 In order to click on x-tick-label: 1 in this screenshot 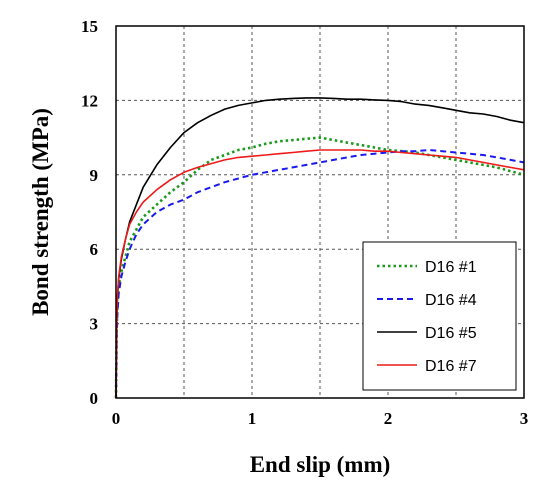, I will do `click(252, 418)`.